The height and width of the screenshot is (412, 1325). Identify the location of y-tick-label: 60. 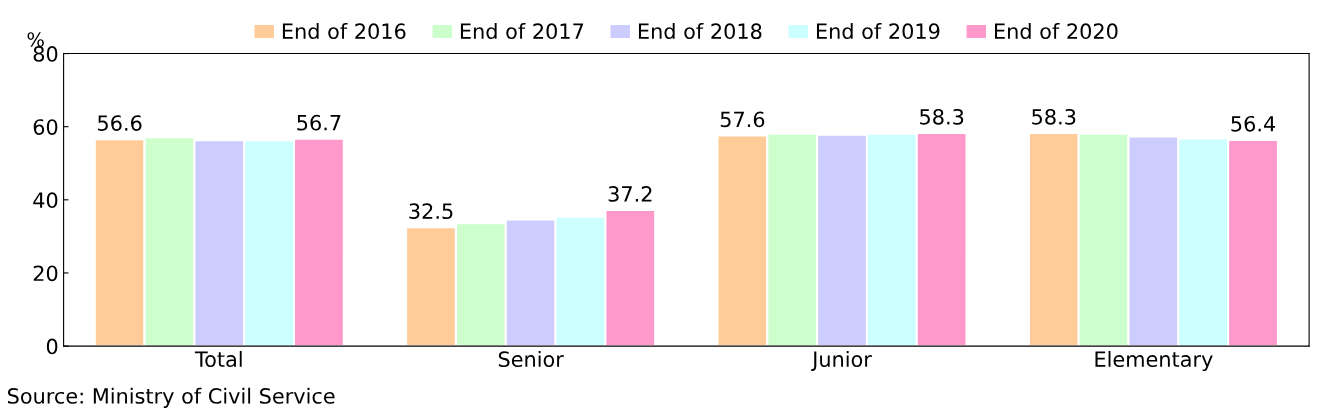
(45, 127).